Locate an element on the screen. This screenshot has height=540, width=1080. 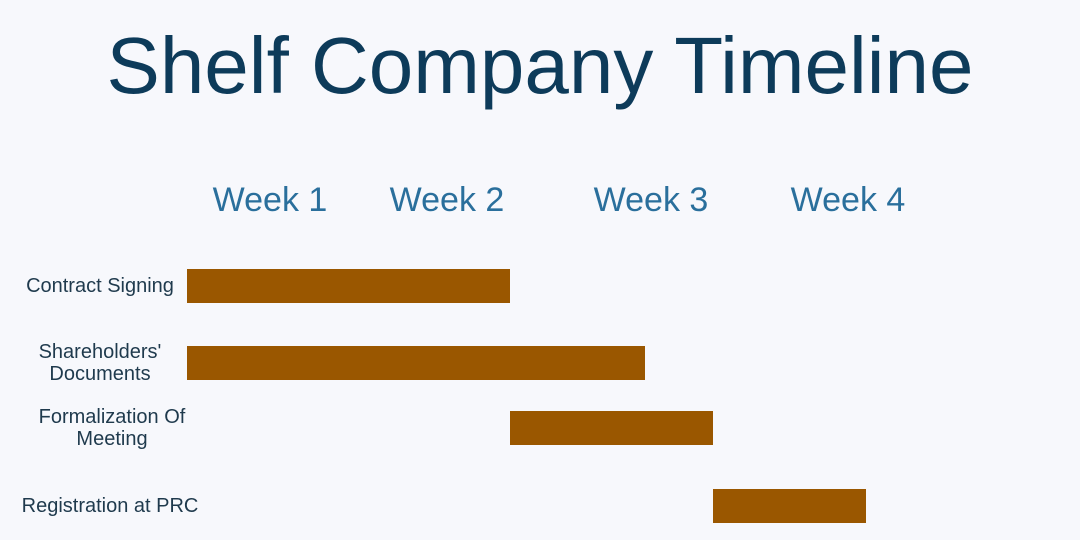
week-label: Week 4 is located at coordinates (848, 200).